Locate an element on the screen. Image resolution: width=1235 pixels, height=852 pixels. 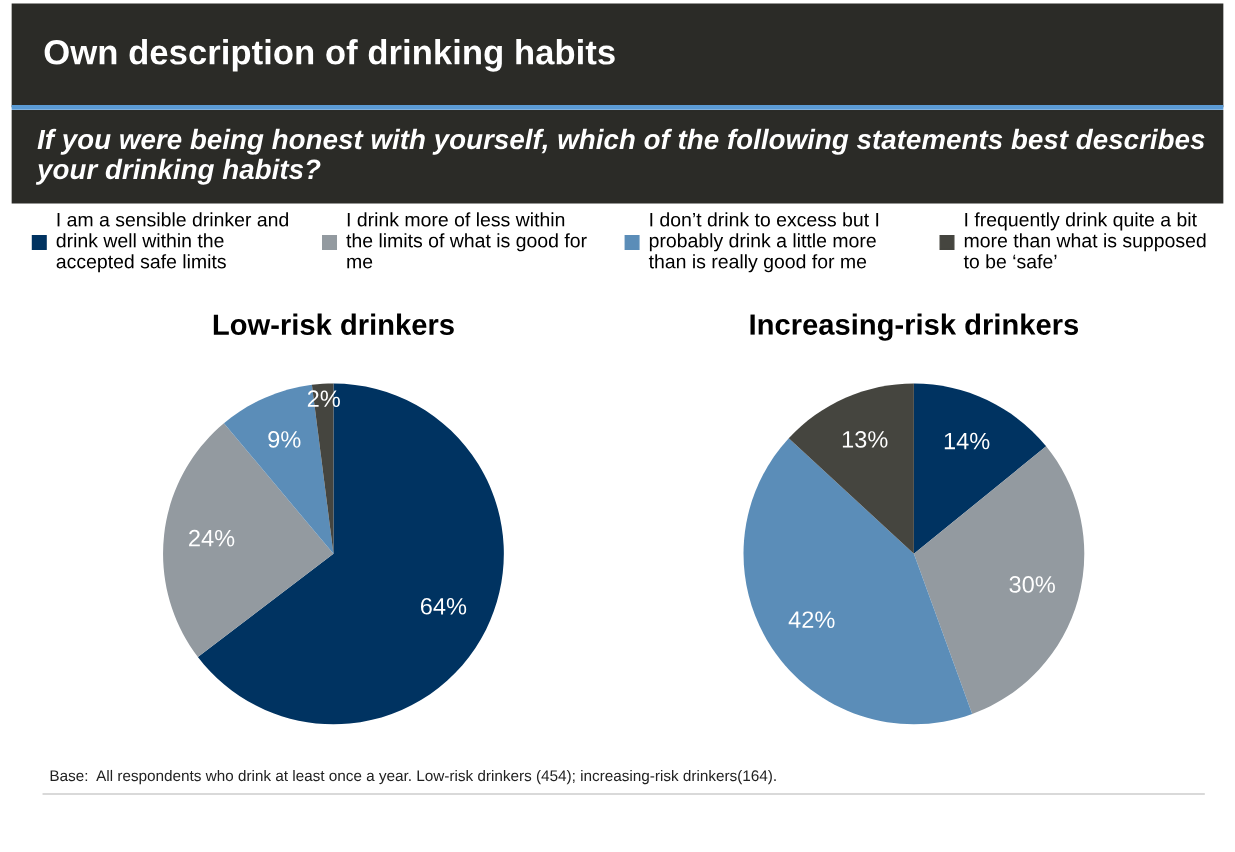
legend-label: I drink more of less within the limits of what is good for me is located at coordinates (466, 240).